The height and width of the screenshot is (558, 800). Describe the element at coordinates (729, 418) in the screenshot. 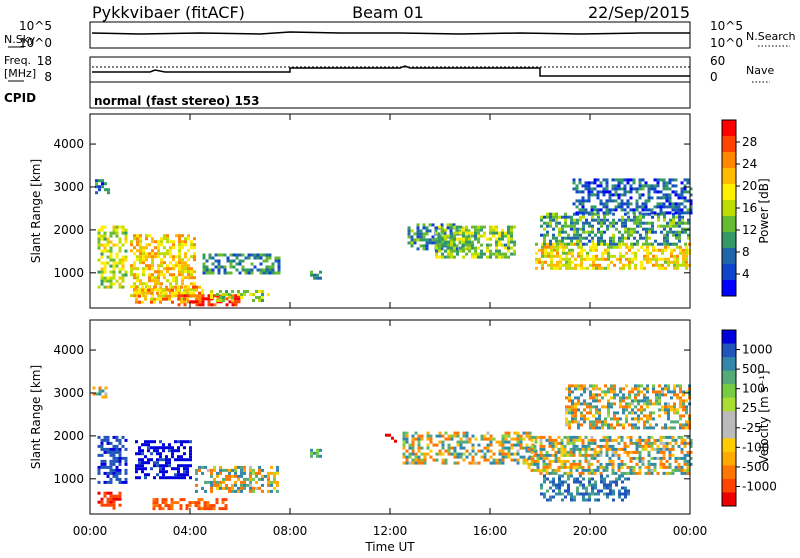

I see `velocity-colorbar-swatch` at that location.